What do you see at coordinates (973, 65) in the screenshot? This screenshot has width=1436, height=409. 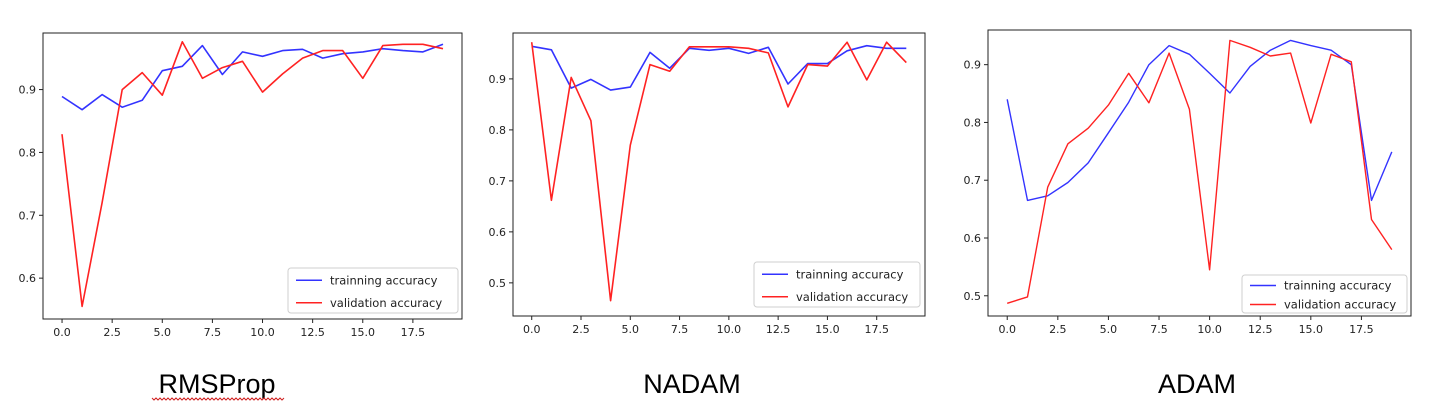 I see `adam-y-tick-label: 0.9` at bounding box center [973, 65].